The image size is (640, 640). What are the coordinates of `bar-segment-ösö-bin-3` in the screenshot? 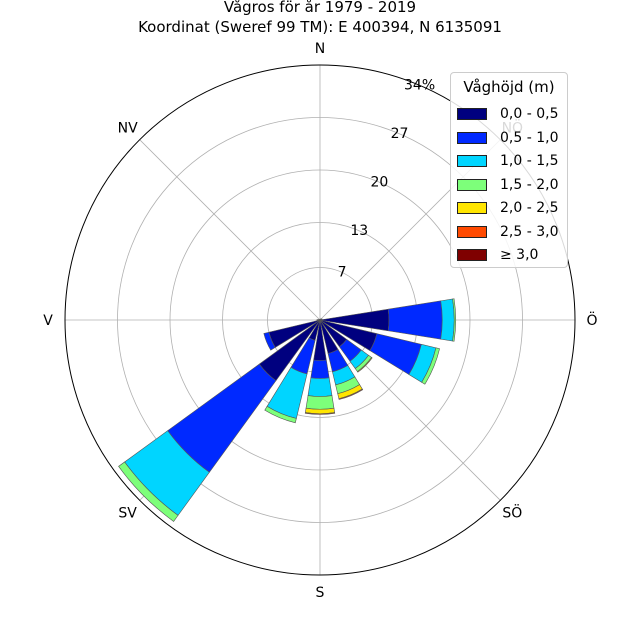 It's located at (430, 366).